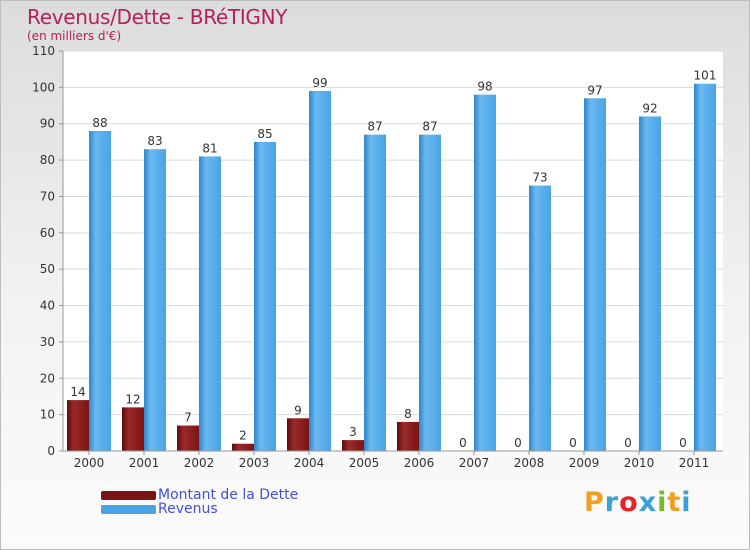  What do you see at coordinates (705, 76) in the screenshot?
I see `label-revenus-2011: 101` at bounding box center [705, 76].